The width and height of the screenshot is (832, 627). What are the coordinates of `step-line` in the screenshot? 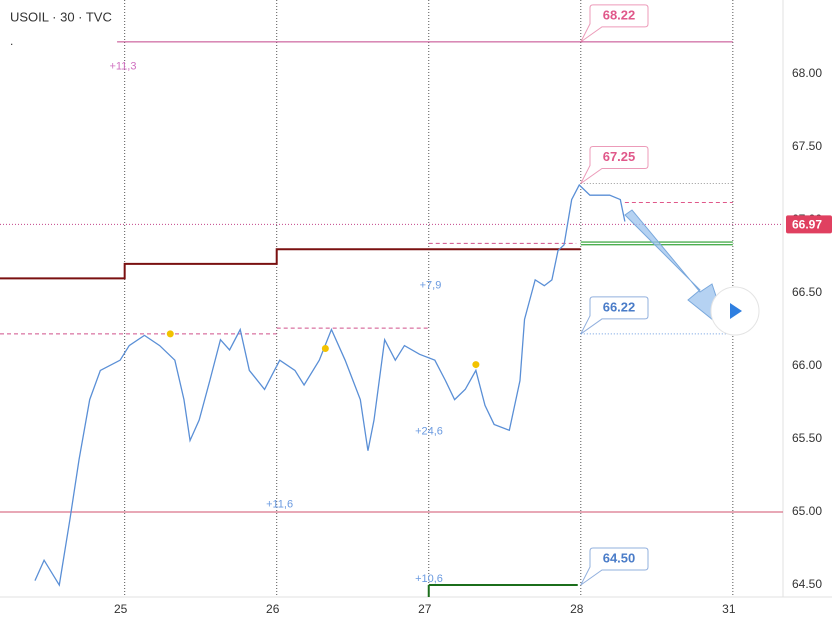 It's located at (290, 264).